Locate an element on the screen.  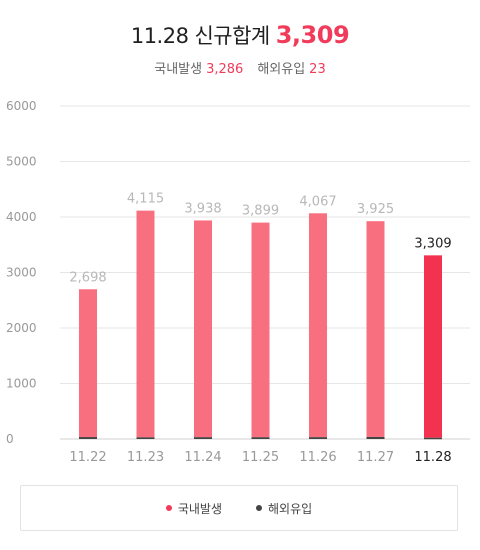
y-tick-label: 5000 is located at coordinates (21, 162).